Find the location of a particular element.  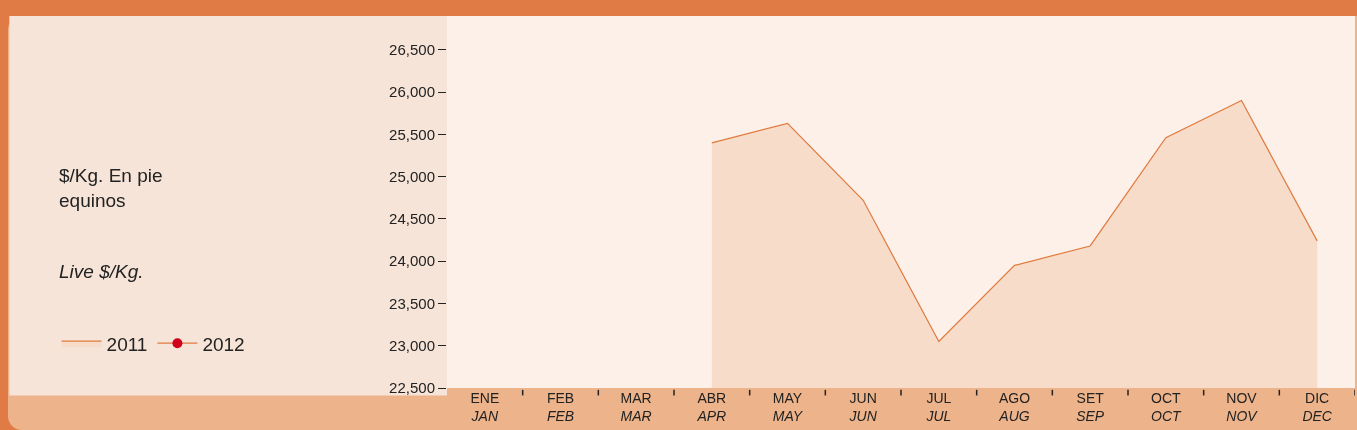

text: Live $/Kg. is located at coordinates (101, 271).